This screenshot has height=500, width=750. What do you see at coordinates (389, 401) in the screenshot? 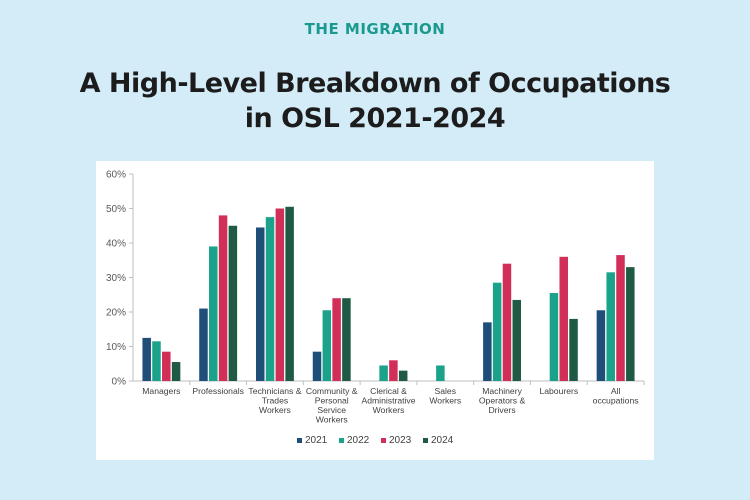
I see `x-tick-label: Administrative` at bounding box center [389, 401].